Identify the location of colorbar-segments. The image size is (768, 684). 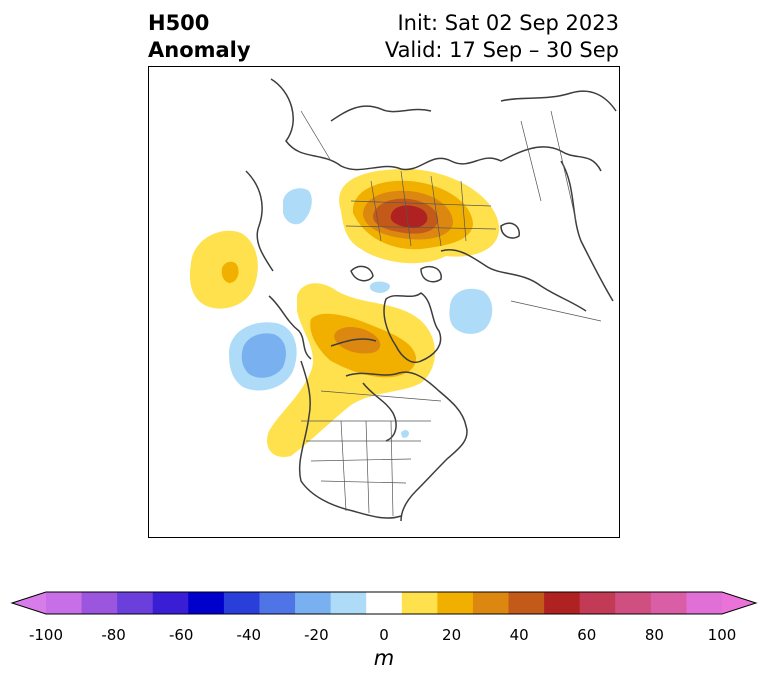
(384, 603).